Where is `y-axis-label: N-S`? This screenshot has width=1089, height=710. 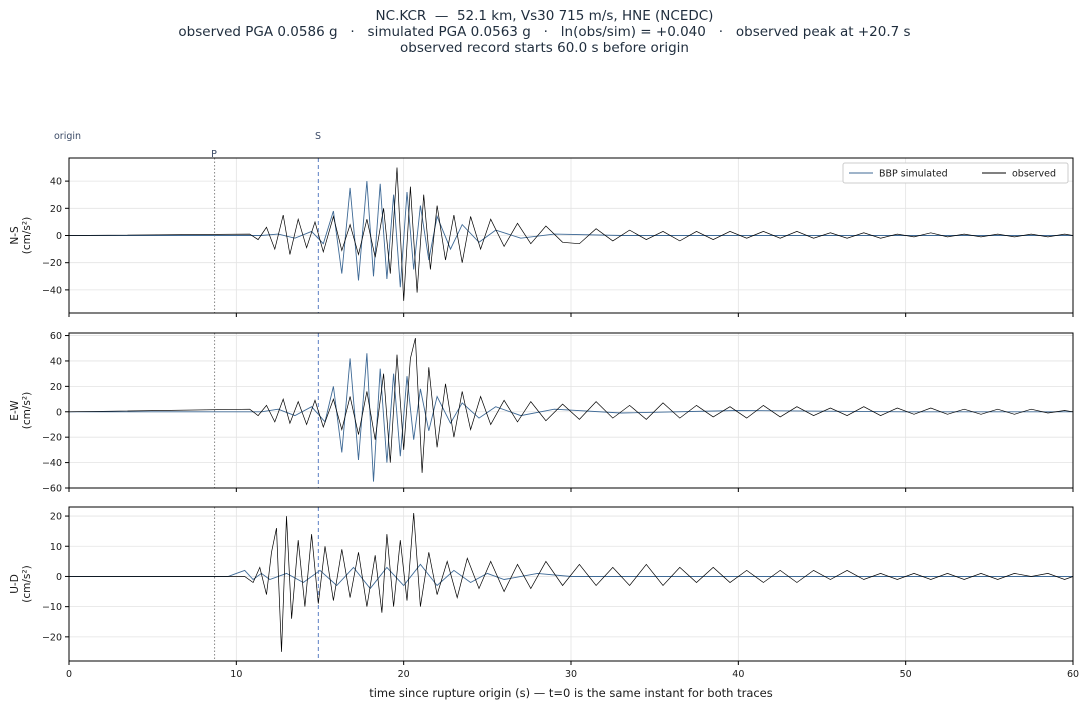
y-axis-label: N-S is located at coordinates (15, 235).